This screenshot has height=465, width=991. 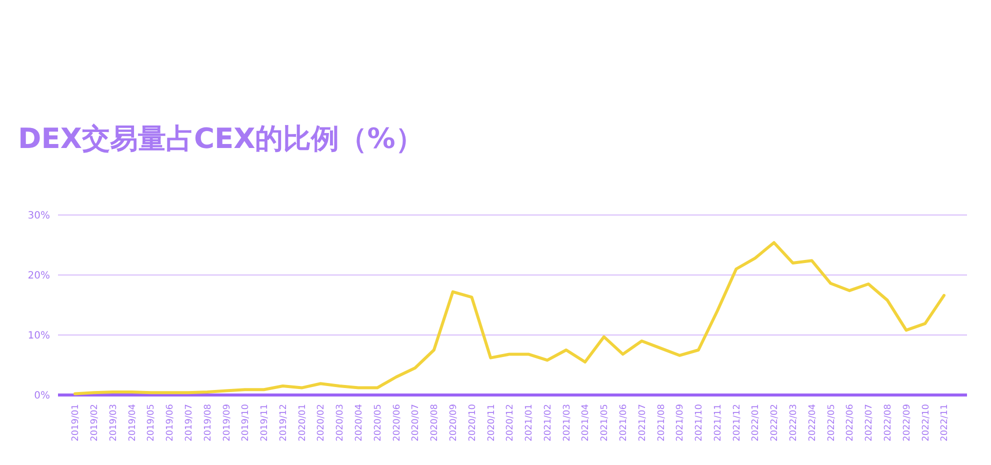 I want to click on x-tick-label: 2020/04, so click(x=359, y=423).